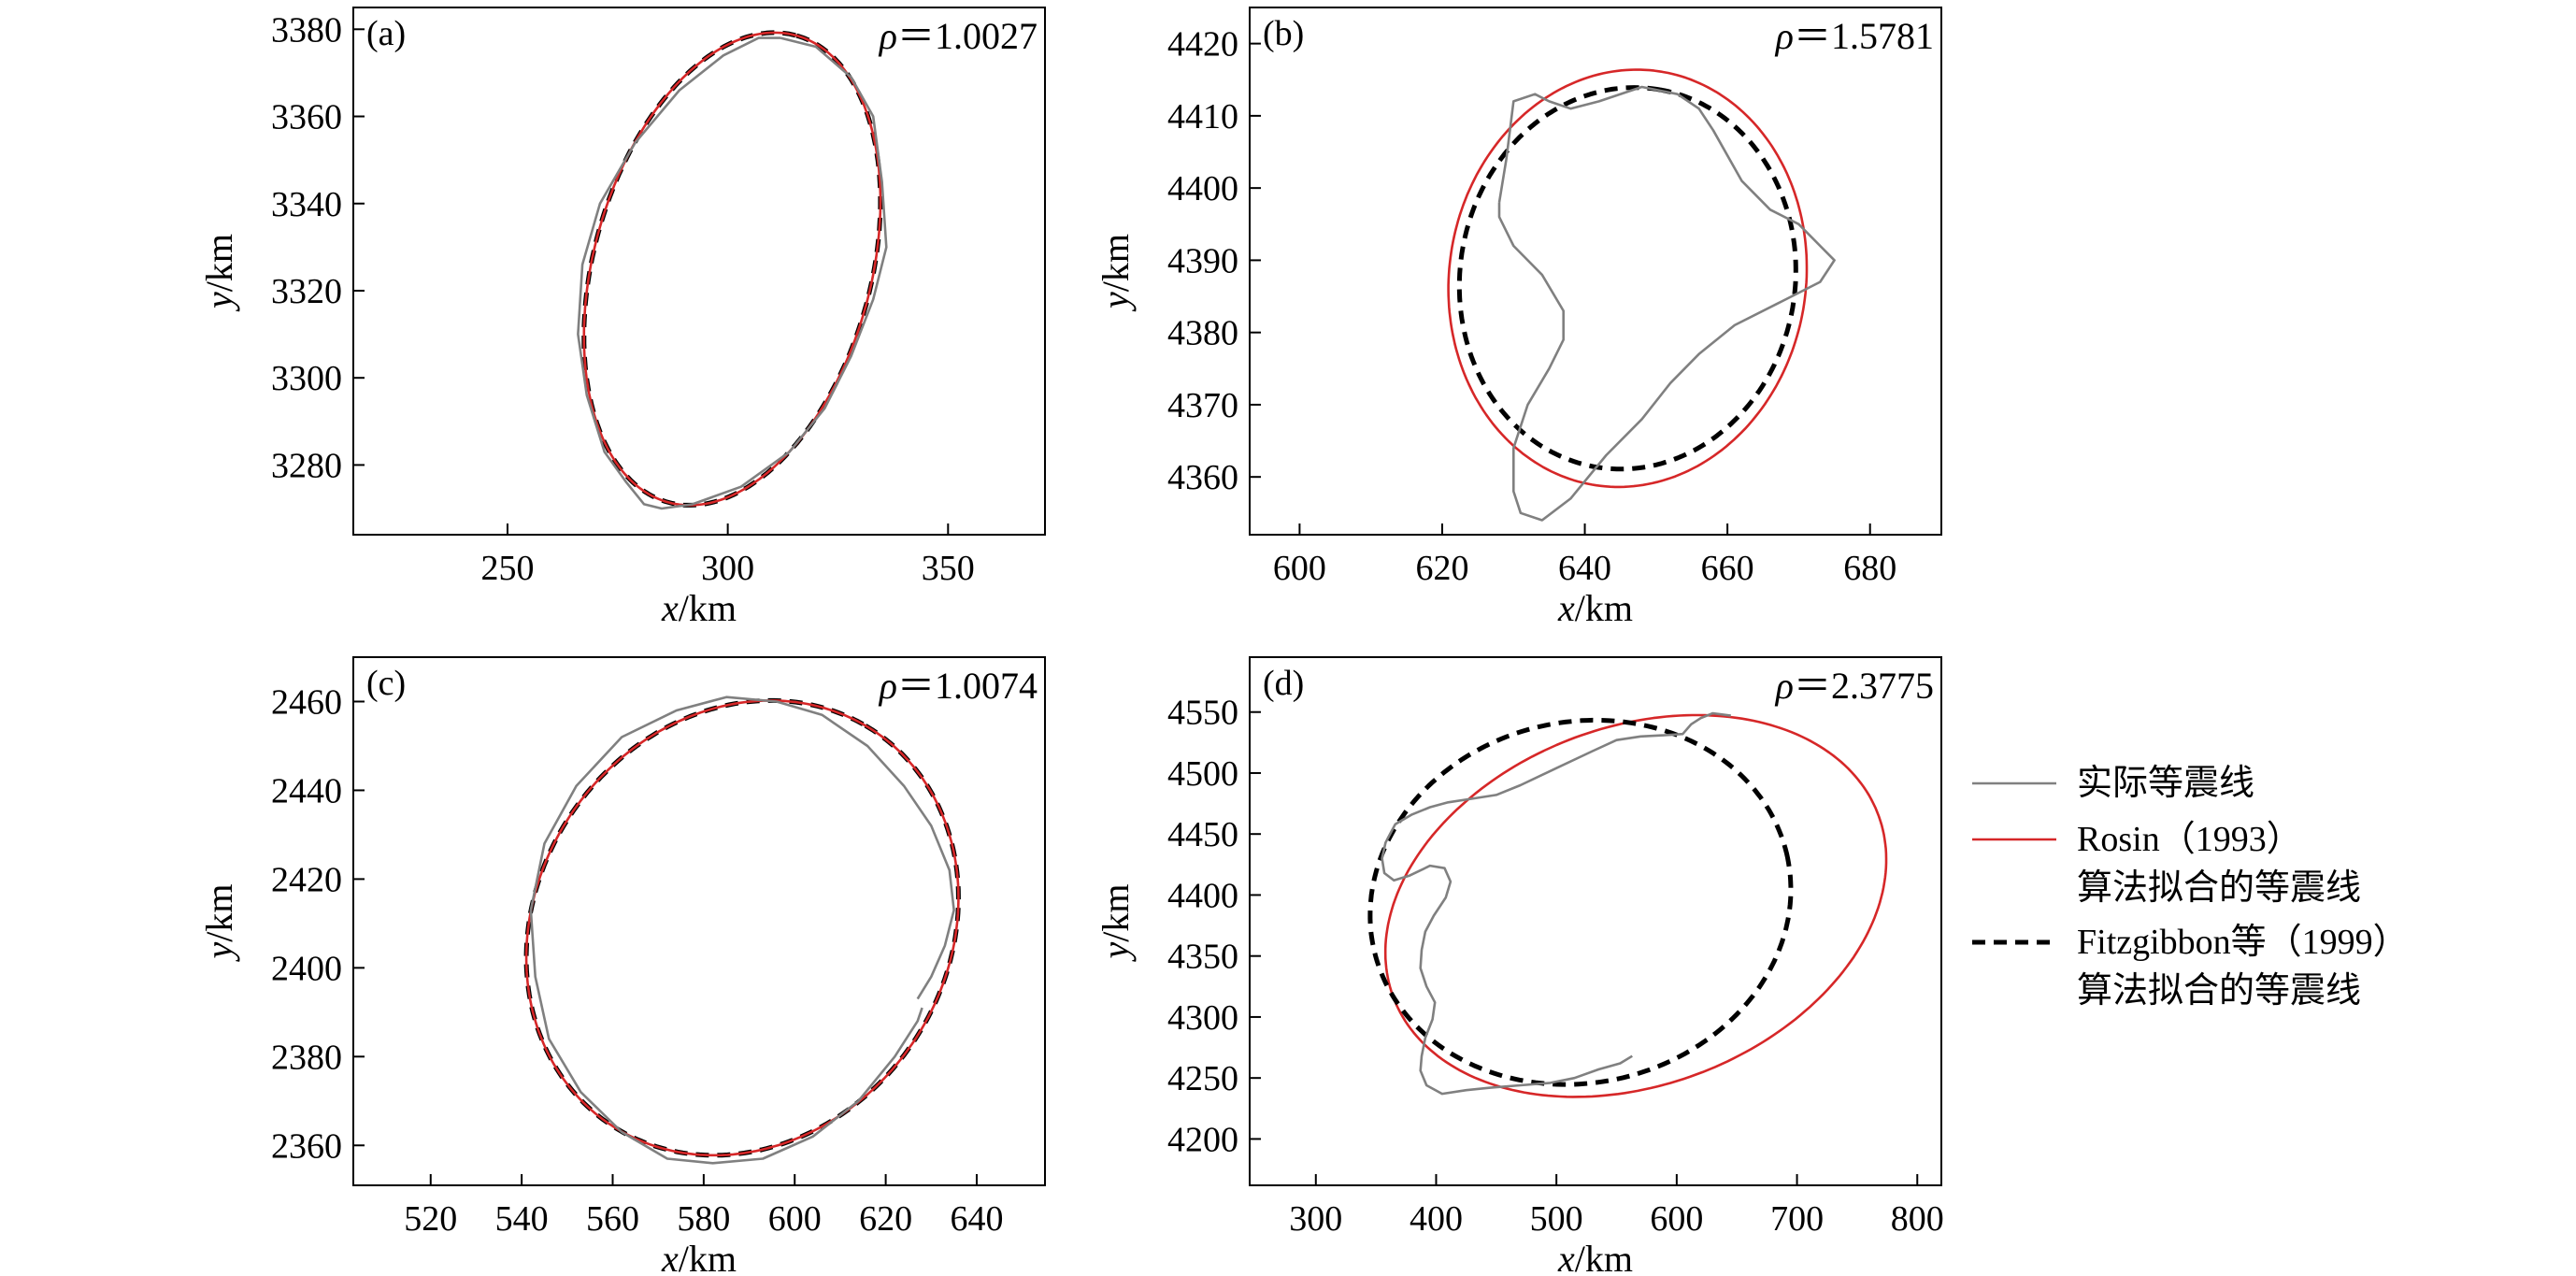  I want to click on y-tick-label: 4450, so click(1202, 834).